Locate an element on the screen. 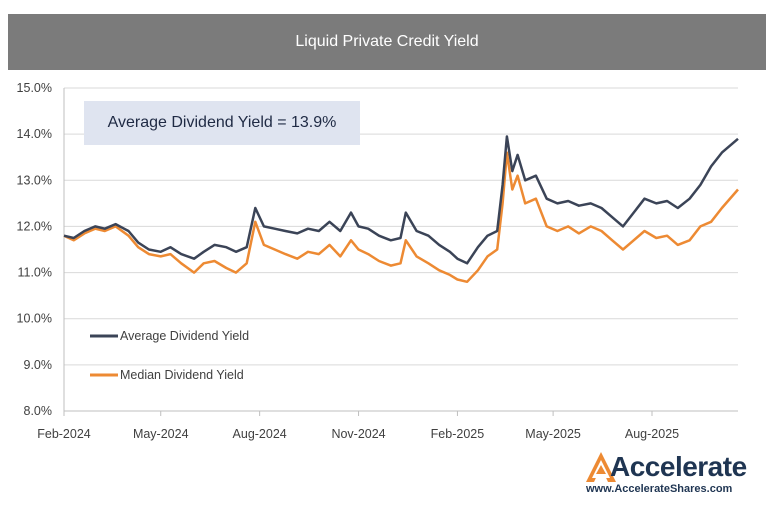  x-tick-label: Feb-2025 is located at coordinates (458, 434).